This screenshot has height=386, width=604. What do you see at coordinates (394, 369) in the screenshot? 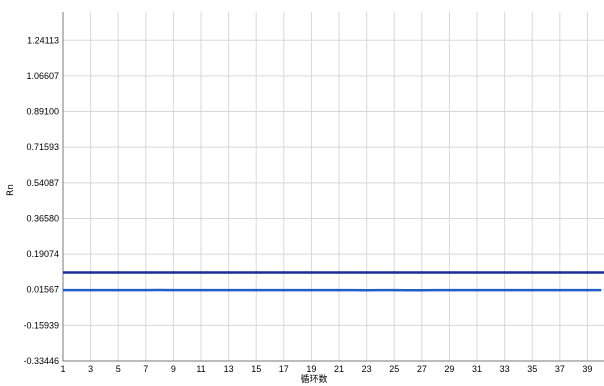
I see `x-tick-label: 25` at bounding box center [394, 369].